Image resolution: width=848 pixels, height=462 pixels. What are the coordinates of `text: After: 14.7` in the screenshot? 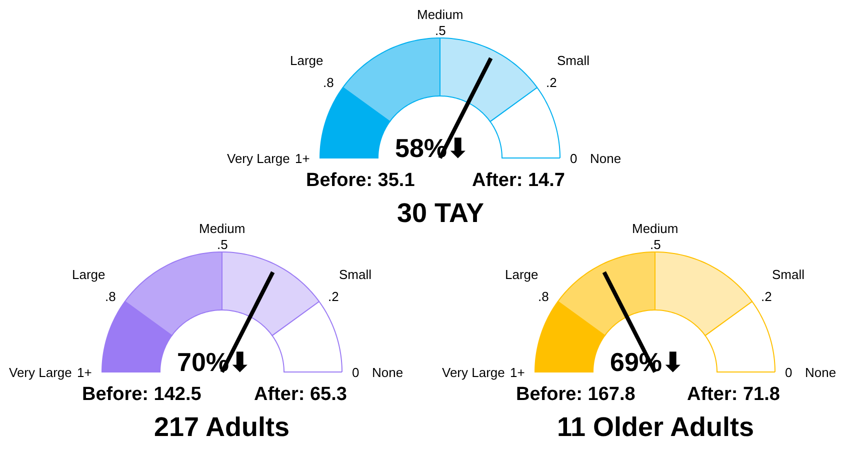 It's located at (518, 180).